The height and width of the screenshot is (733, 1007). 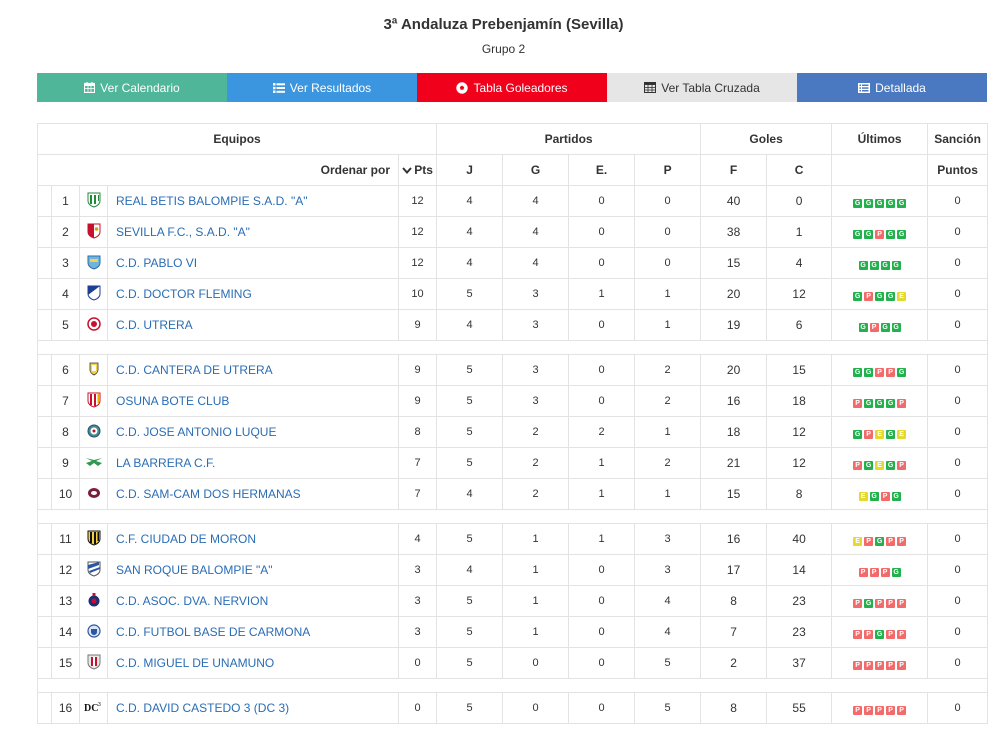 What do you see at coordinates (253, 463) in the screenshot?
I see `team-name-link: LA BARRERA C.F.` at bounding box center [253, 463].